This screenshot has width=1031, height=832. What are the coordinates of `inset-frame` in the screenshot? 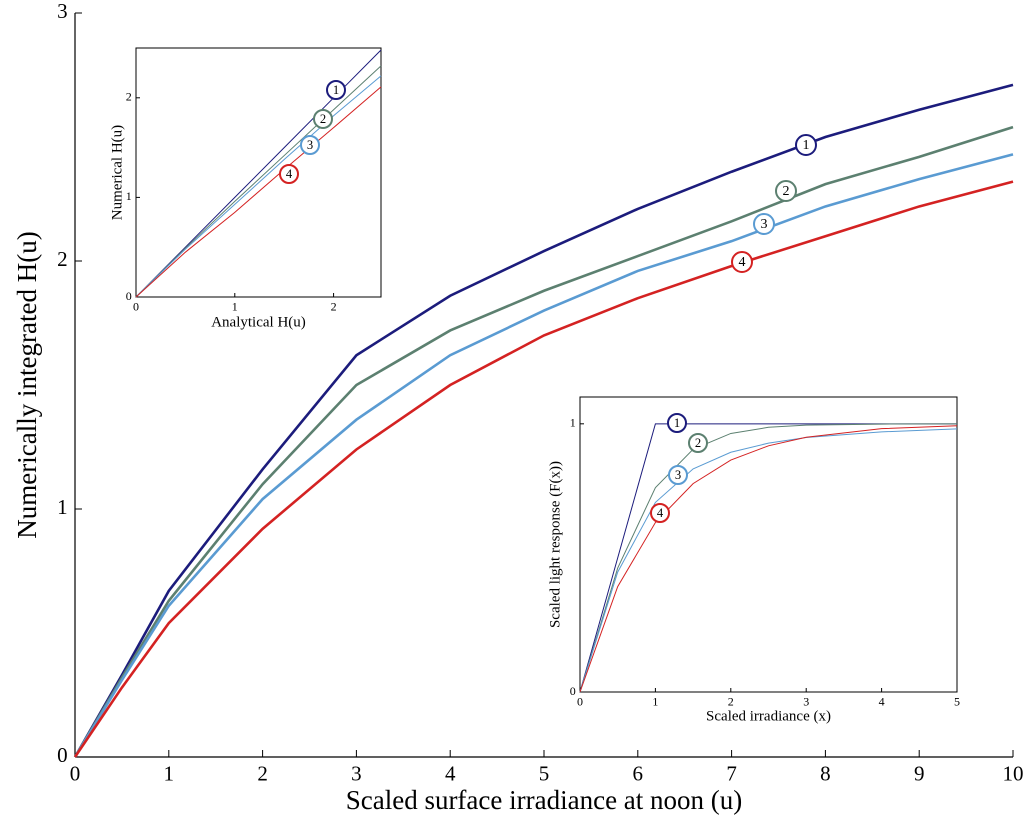 It's located at (768, 544).